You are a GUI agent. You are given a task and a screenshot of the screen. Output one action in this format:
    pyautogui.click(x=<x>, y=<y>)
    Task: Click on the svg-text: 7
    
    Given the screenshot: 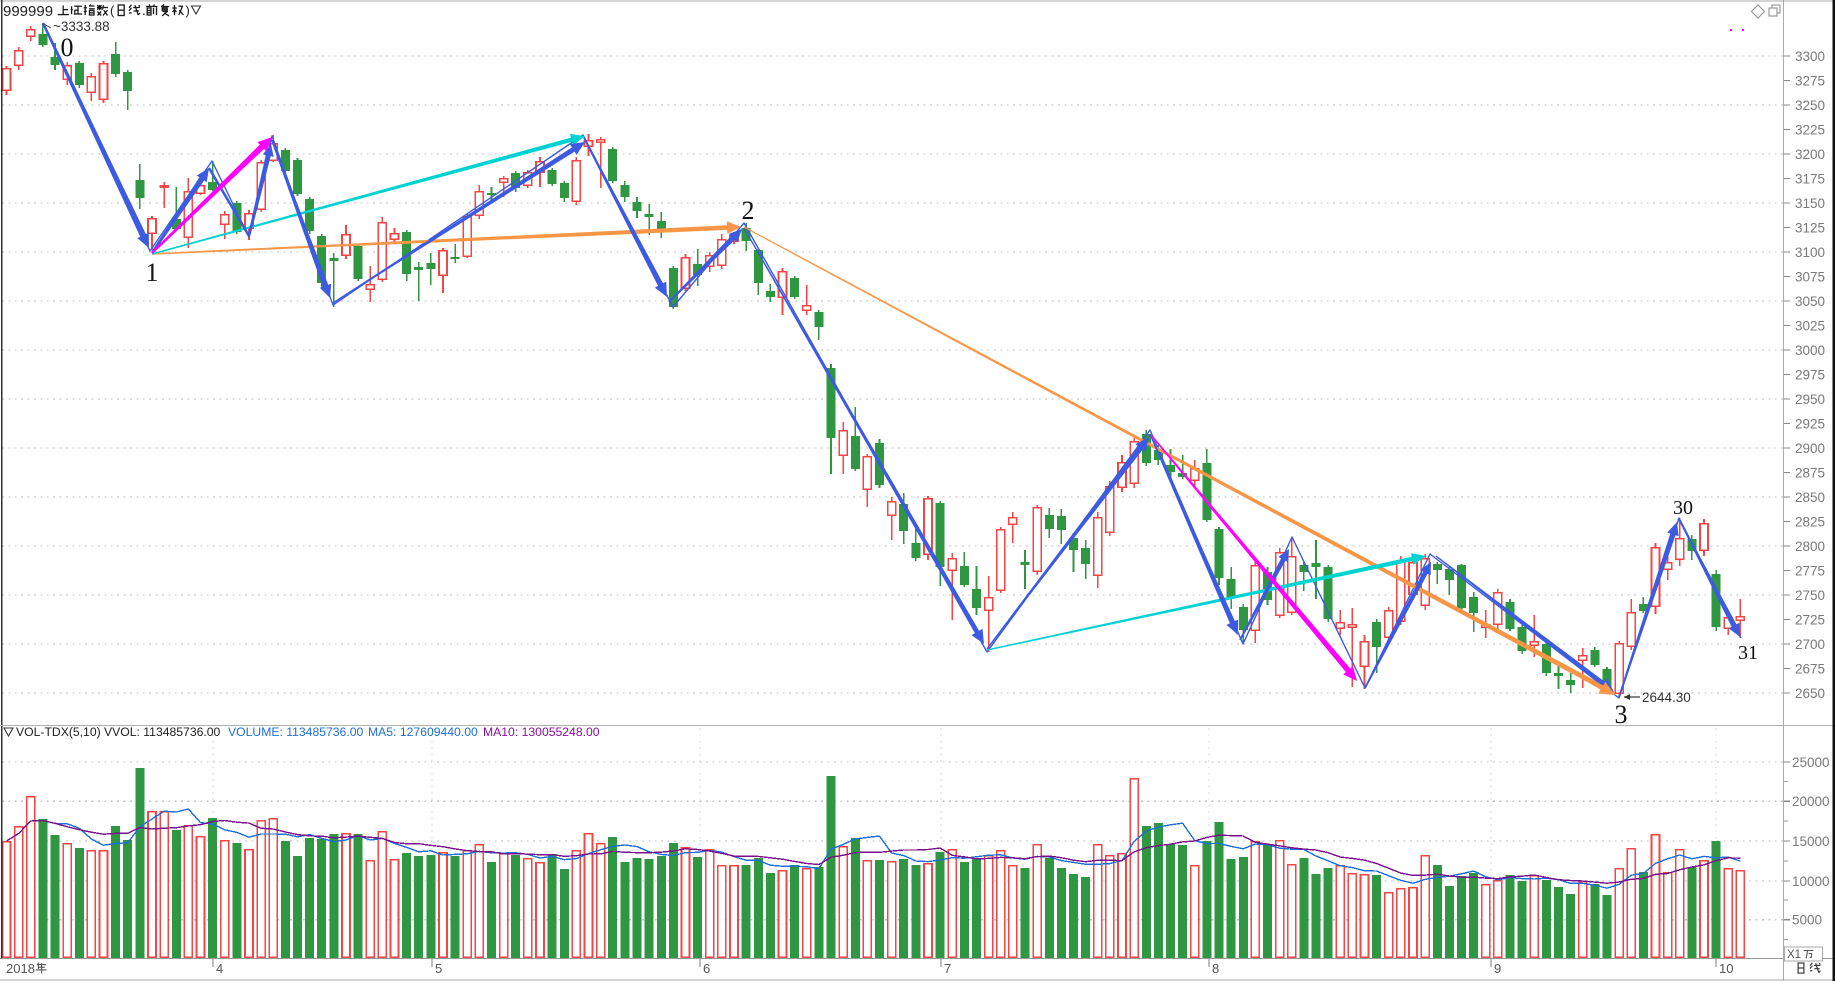 What is the action you would take?
    pyautogui.click(x=947, y=968)
    